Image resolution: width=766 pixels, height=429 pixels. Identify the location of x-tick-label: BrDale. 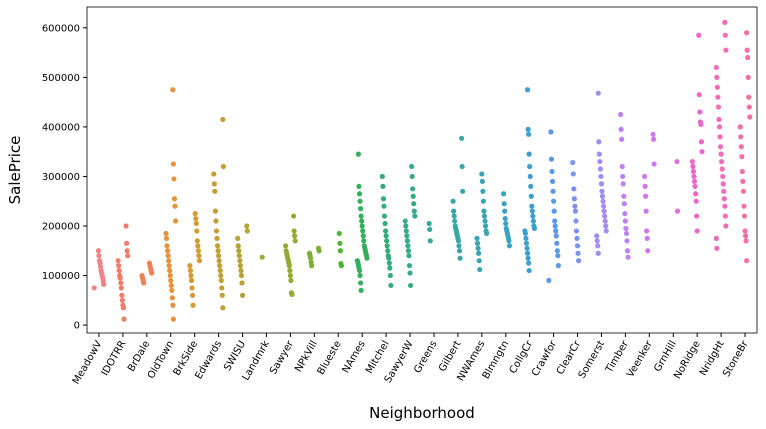
(139, 356).